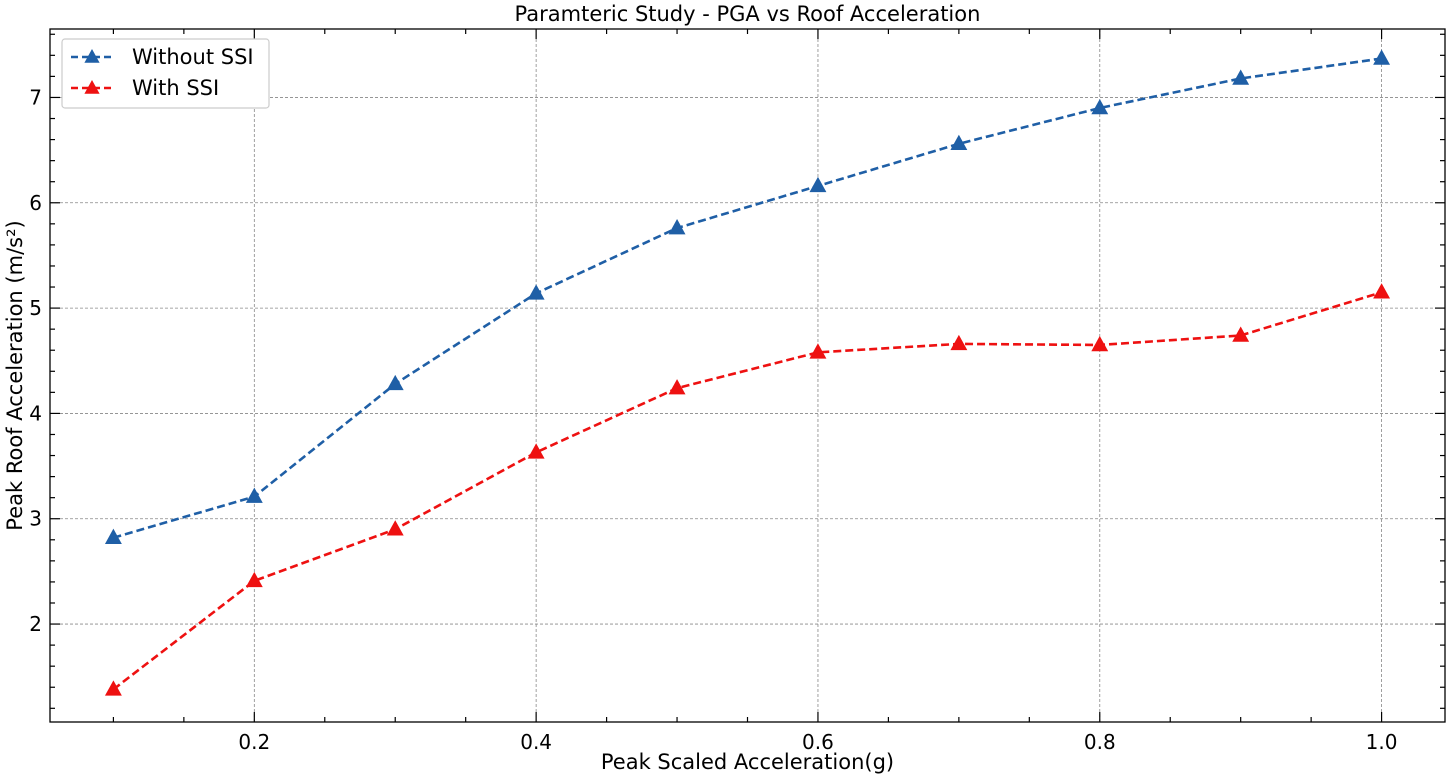 The width and height of the screenshot is (1449, 777). I want to click on legend-box, so click(165, 73).